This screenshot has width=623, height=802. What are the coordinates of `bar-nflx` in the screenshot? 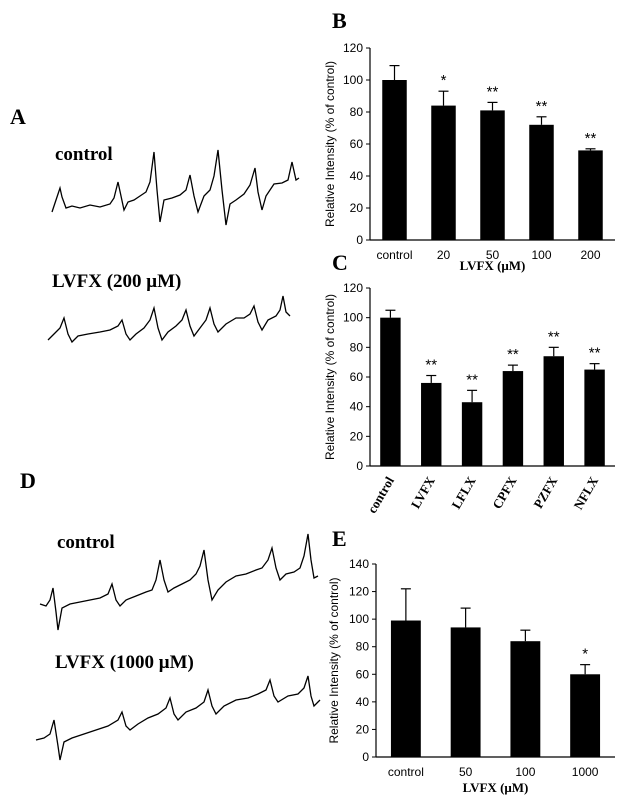 It's located at (594, 417).